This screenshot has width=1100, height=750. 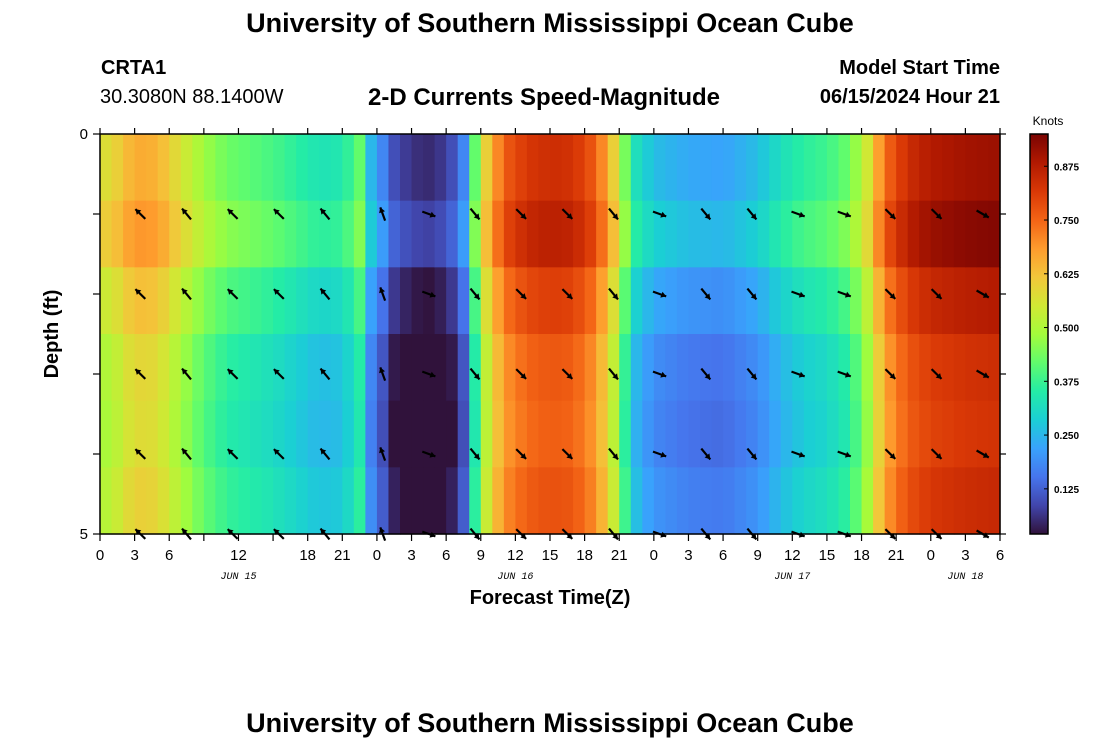 I want to click on colorbar-tick-label: 0.250, so click(x=1066, y=436).